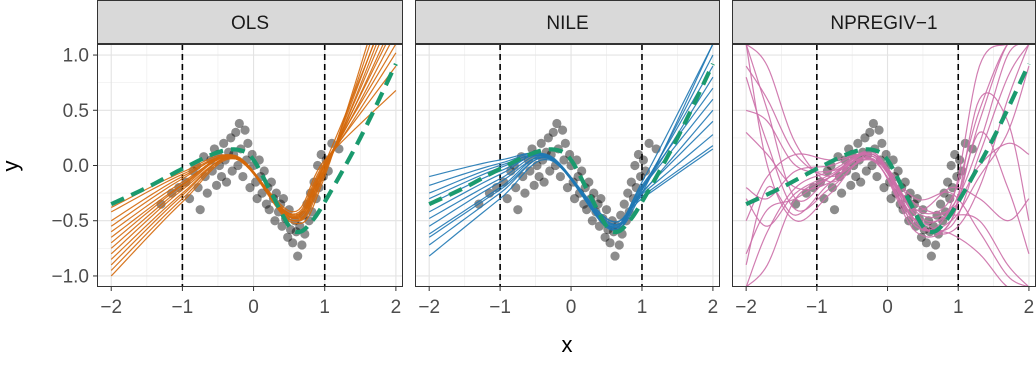 The image size is (1036, 365). What do you see at coordinates (70, 276) in the screenshot?
I see `y-tick-label: −1.0` at bounding box center [70, 276].